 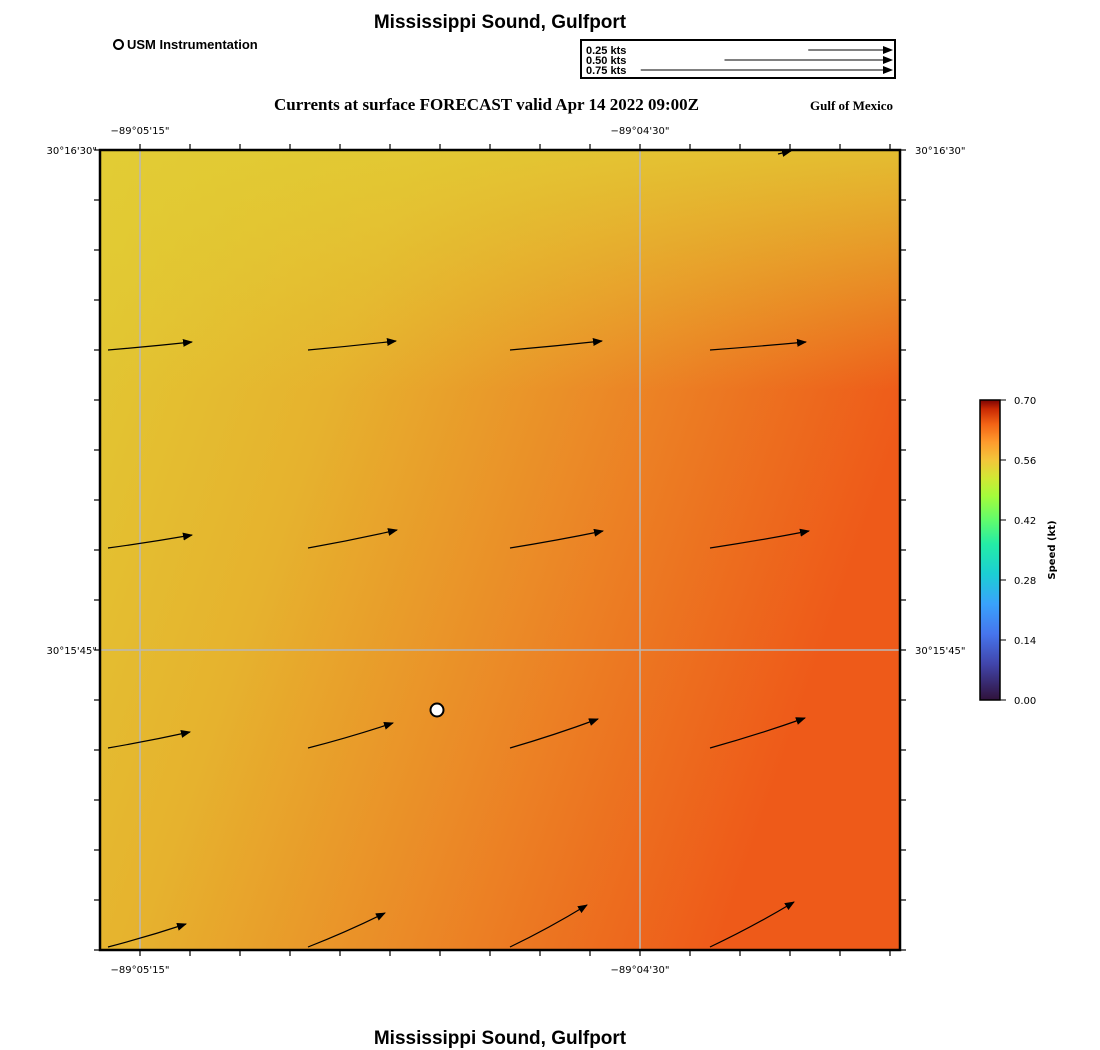 What do you see at coordinates (606, 61) in the screenshot?
I see `vector-scale-label: 0.50 kts` at bounding box center [606, 61].